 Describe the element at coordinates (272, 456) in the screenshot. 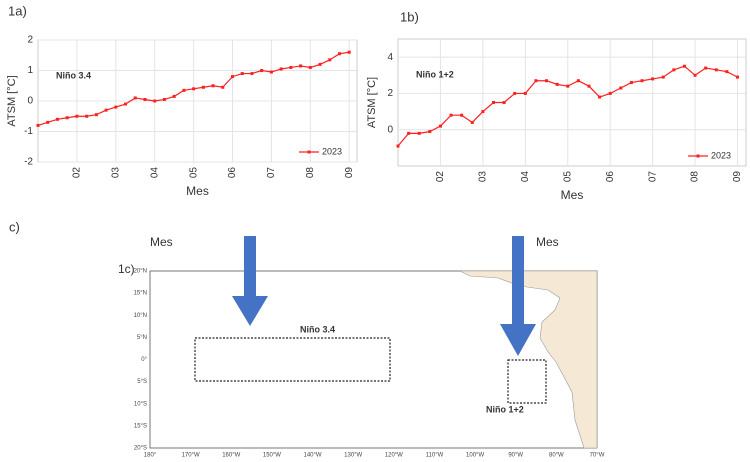

I see `lon-label: 150°W` at that location.